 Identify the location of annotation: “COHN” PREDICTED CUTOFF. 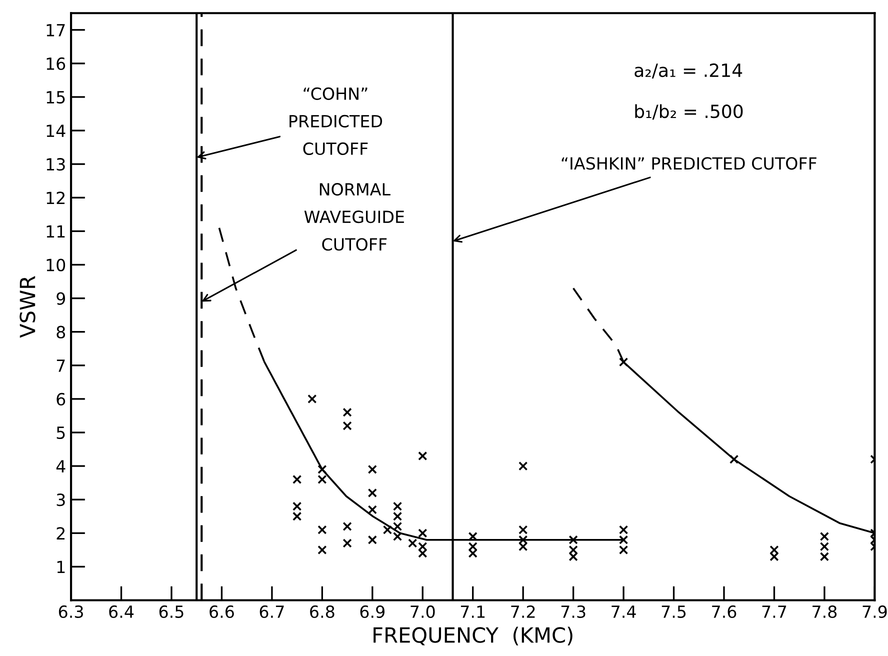
(336, 121).